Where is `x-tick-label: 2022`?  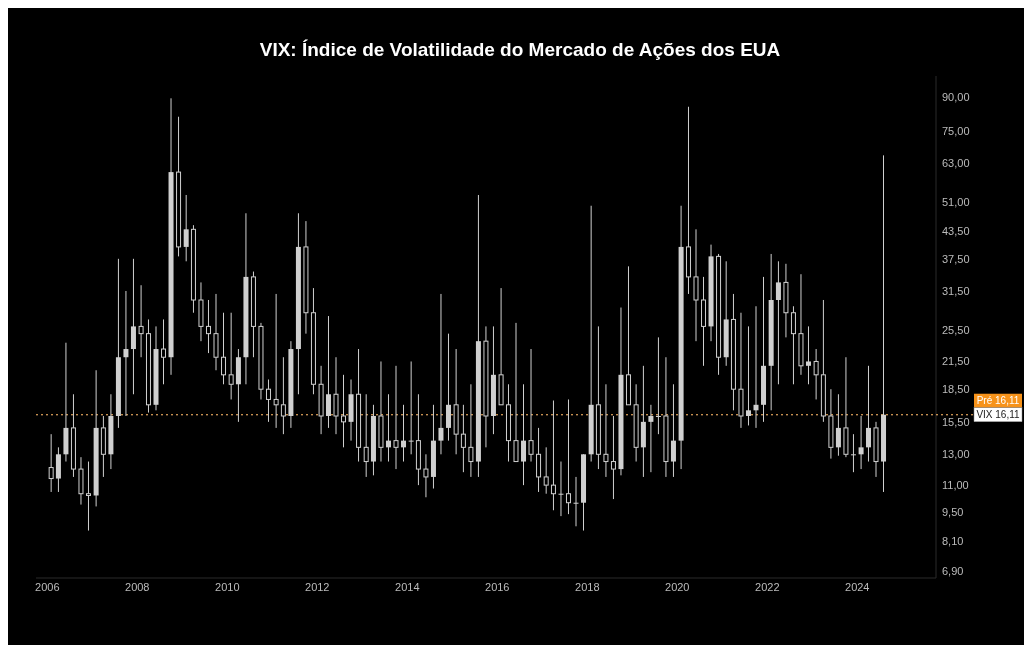
x-tick-label: 2022 is located at coordinates (767, 587).